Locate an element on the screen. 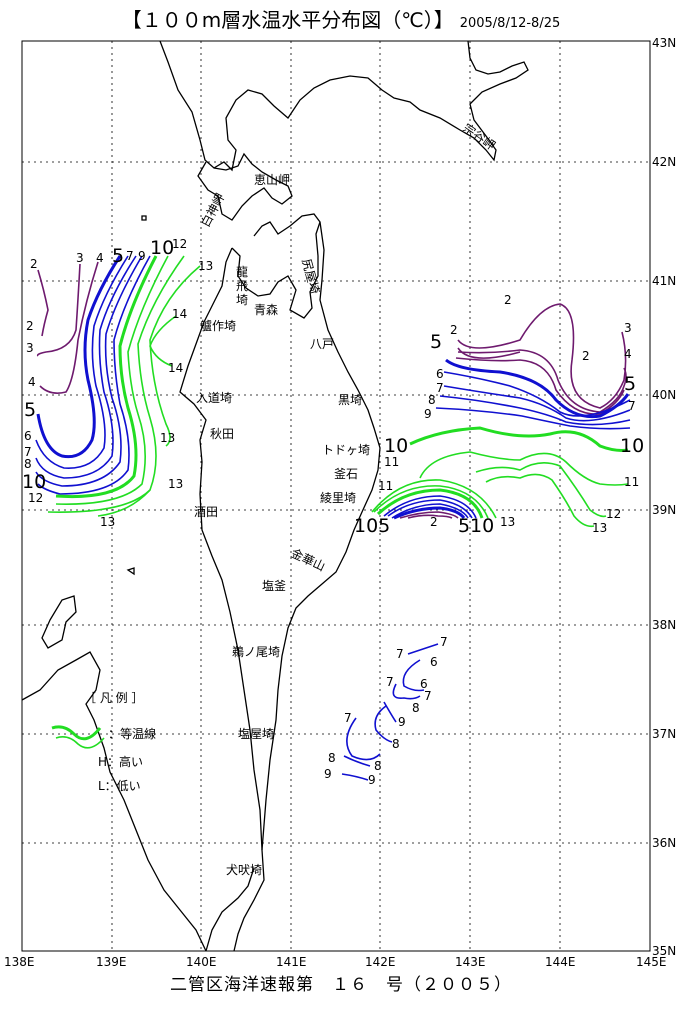 The image size is (682, 1014). isotherm-s7a is located at coordinates (423, 649).